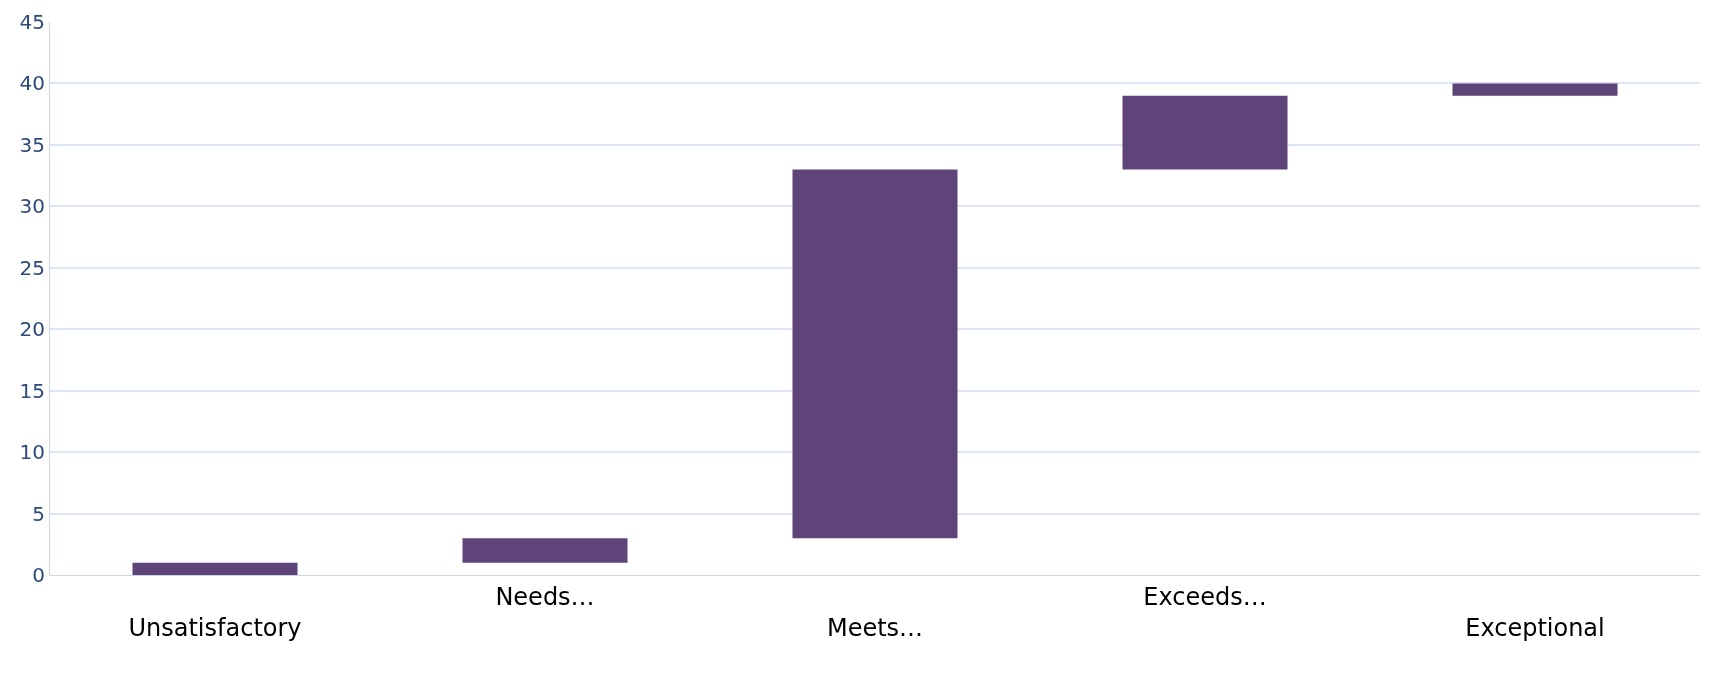 The height and width of the screenshot is (685, 1710). What do you see at coordinates (1535, 628) in the screenshot?
I see `x-tick-label: Exceptional` at bounding box center [1535, 628].